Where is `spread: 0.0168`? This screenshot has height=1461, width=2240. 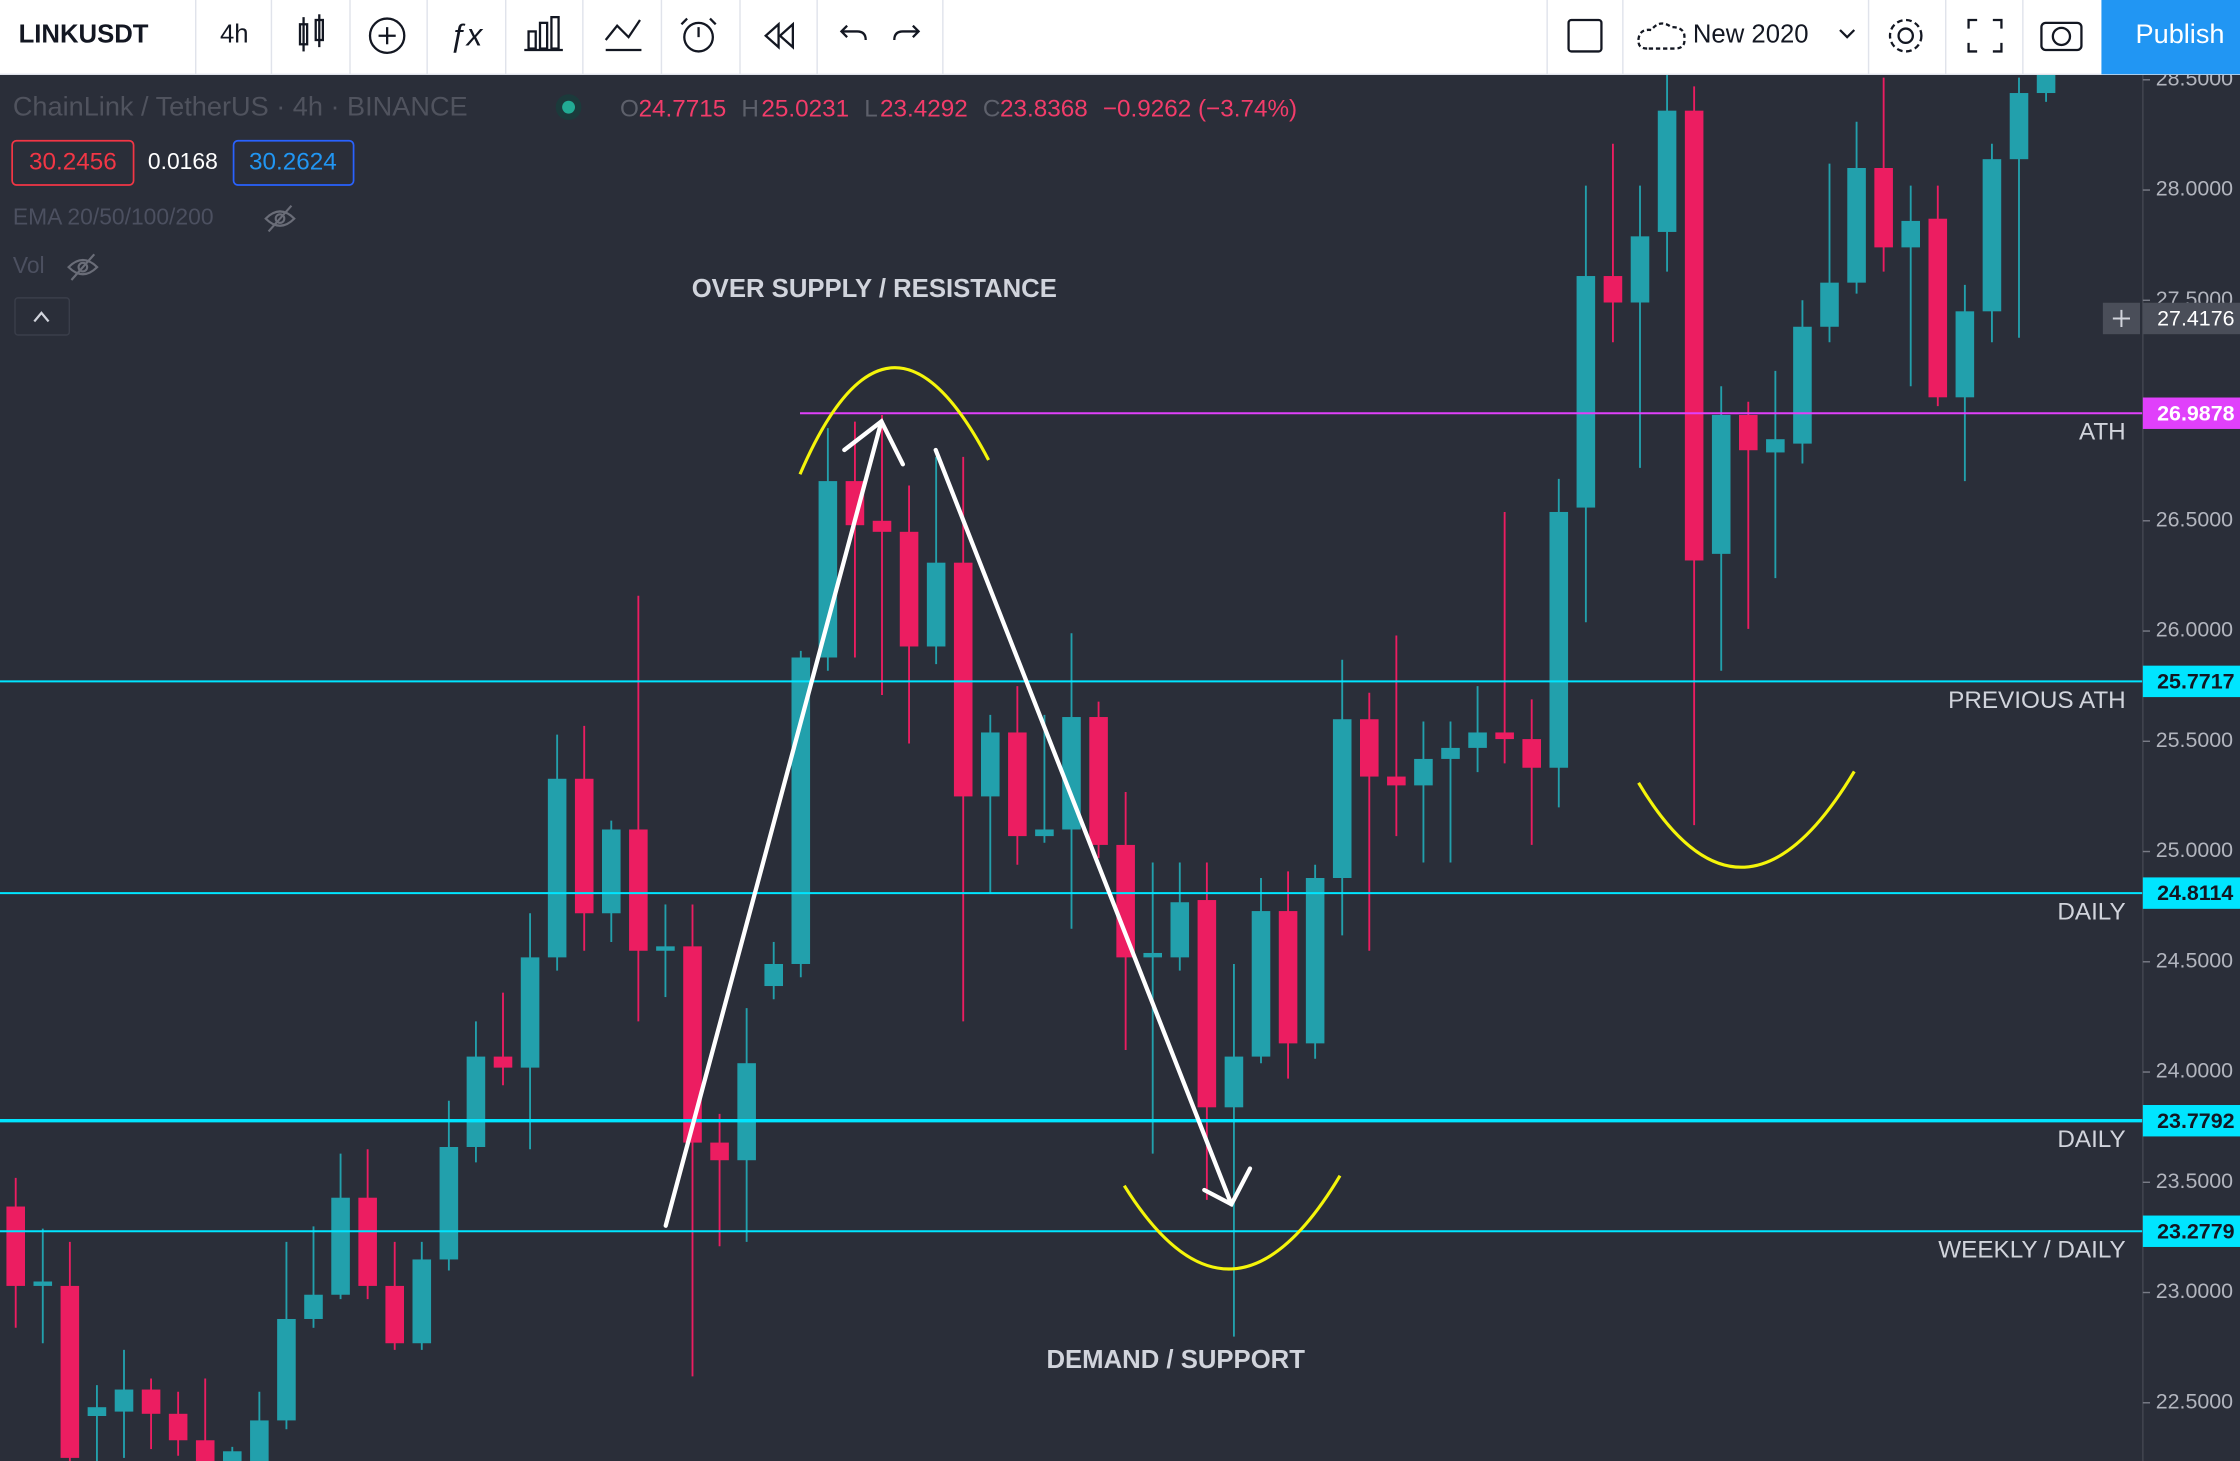 spread: 0.0168 is located at coordinates (183, 161).